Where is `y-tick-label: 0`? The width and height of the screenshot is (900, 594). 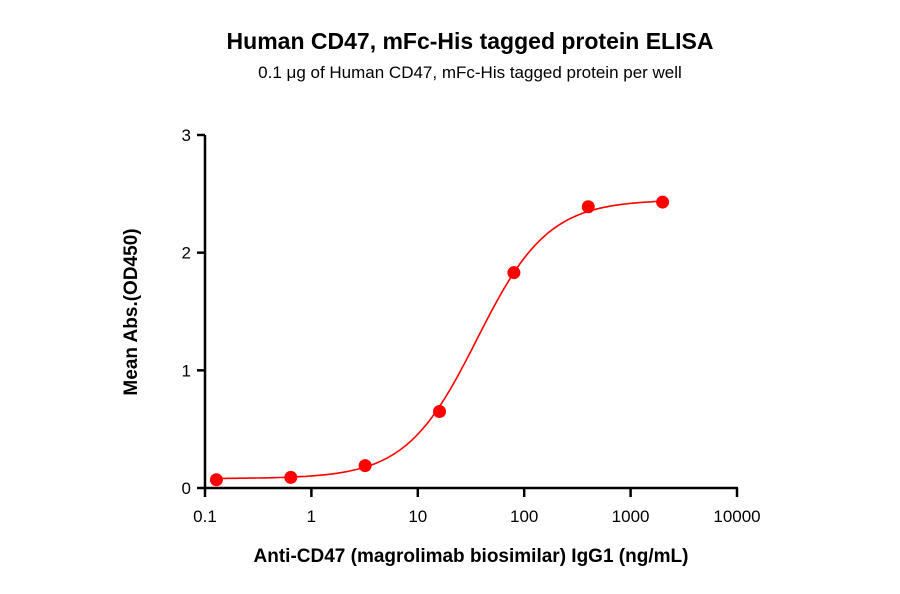
y-tick-label: 0 is located at coordinates (186, 488).